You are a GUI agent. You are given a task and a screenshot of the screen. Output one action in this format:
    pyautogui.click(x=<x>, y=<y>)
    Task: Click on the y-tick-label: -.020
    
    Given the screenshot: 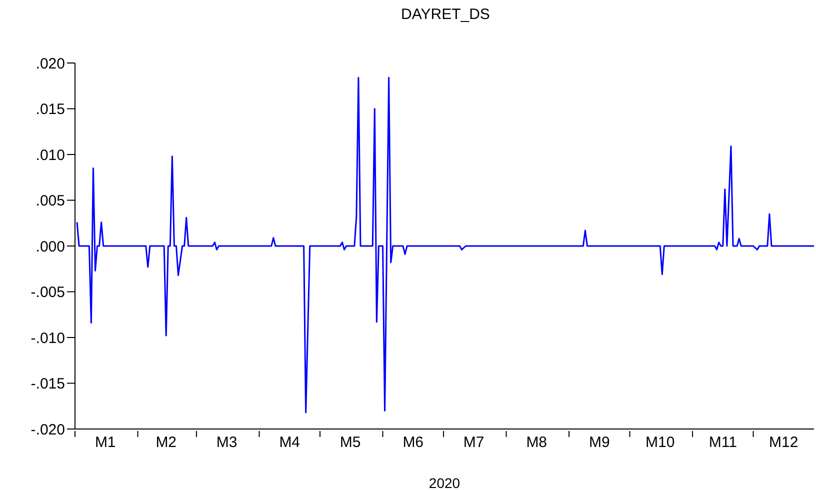 What is the action you would take?
    pyautogui.click(x=47, y=429)
    